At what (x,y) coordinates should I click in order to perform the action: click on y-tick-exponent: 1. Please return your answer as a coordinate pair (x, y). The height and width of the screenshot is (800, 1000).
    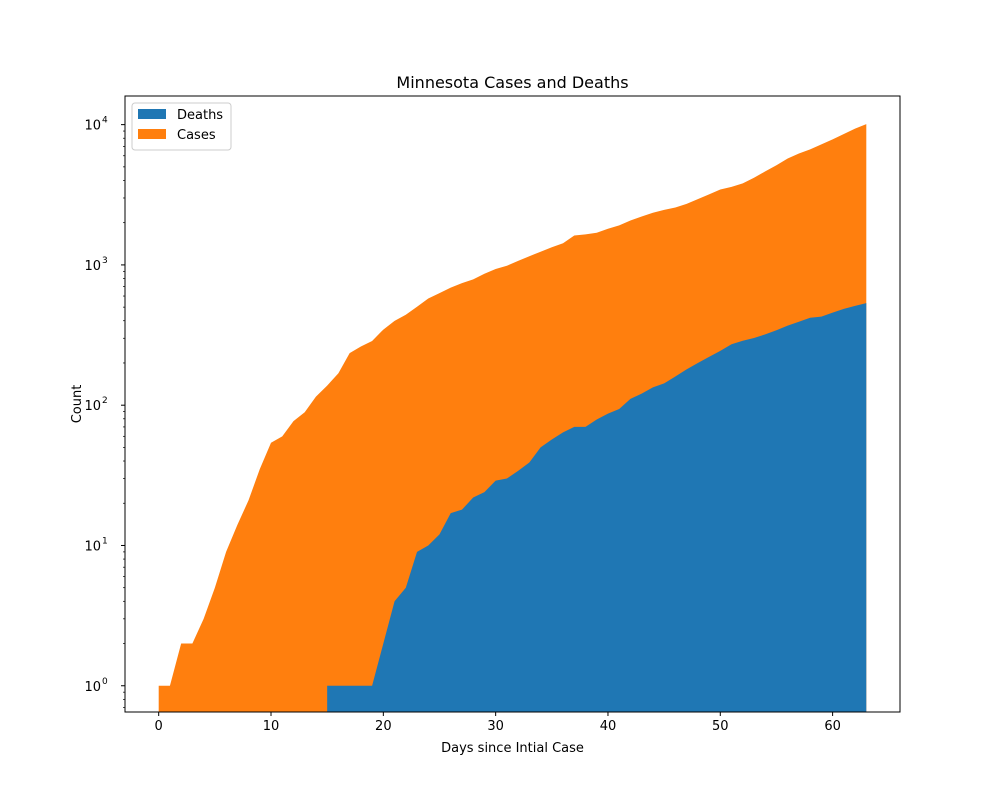
    Looking at the image, I should click on (105, 541).